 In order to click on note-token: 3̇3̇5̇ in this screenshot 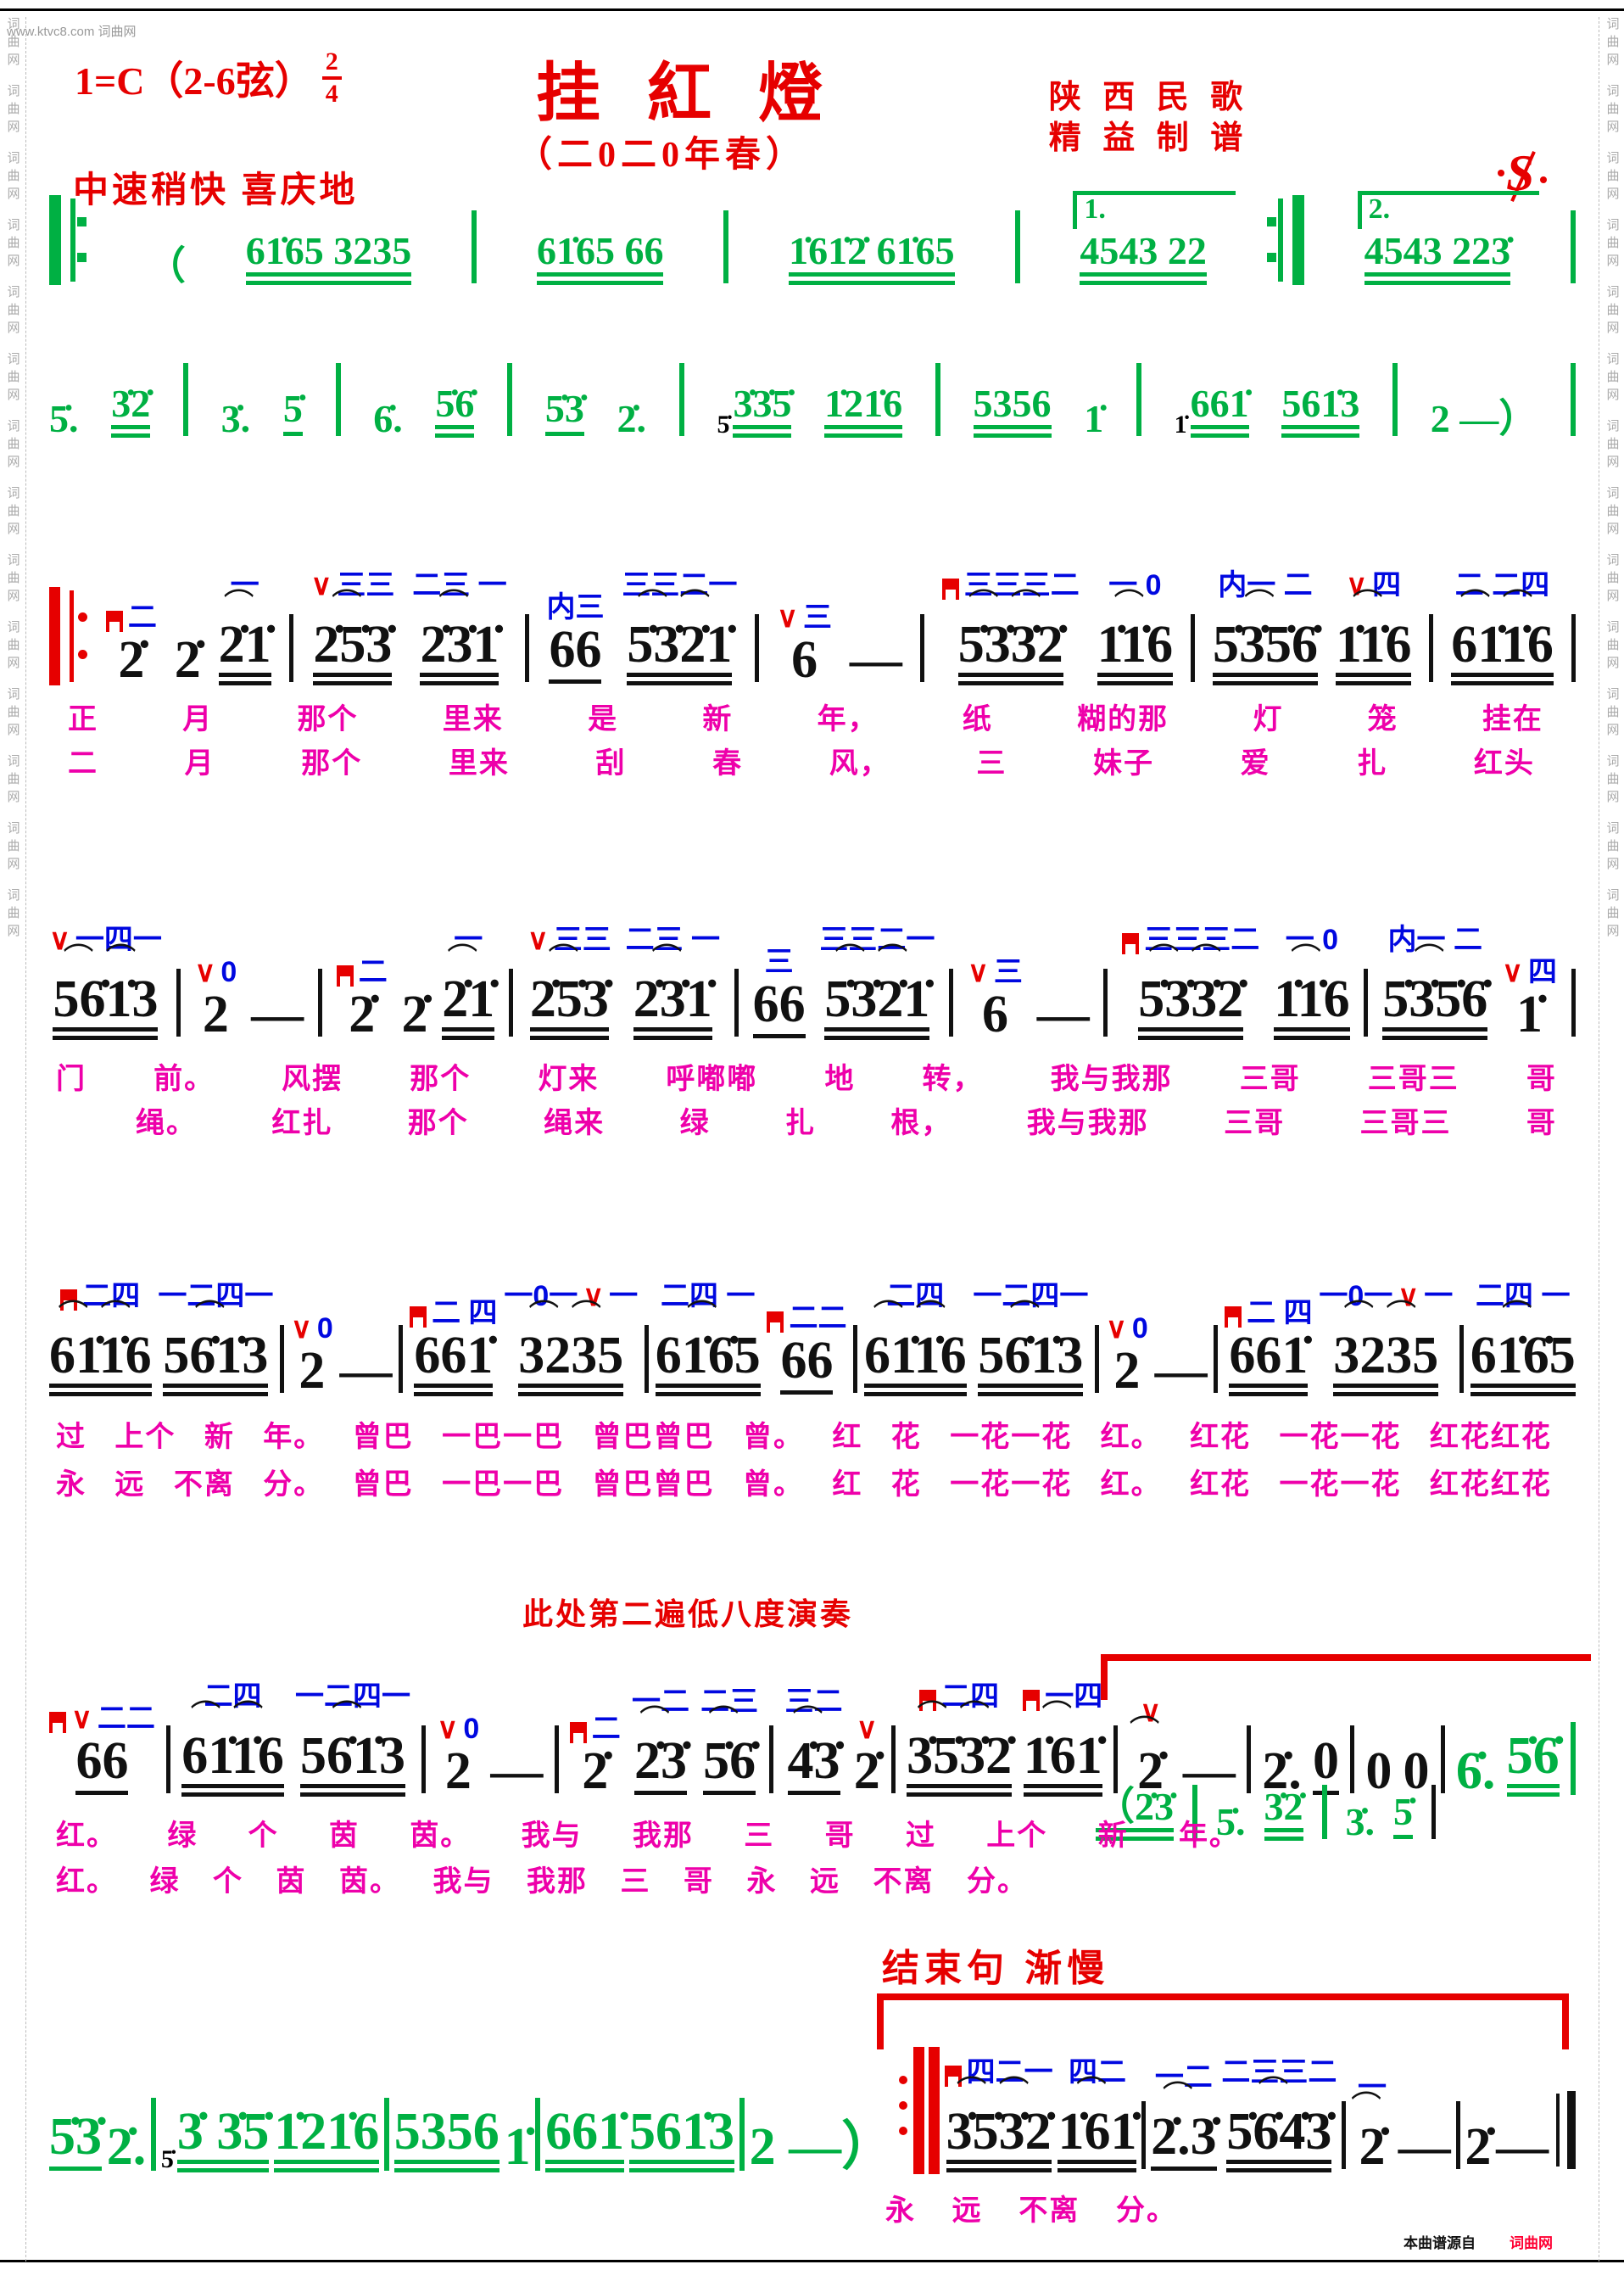, I will do `click(763, 411)`.